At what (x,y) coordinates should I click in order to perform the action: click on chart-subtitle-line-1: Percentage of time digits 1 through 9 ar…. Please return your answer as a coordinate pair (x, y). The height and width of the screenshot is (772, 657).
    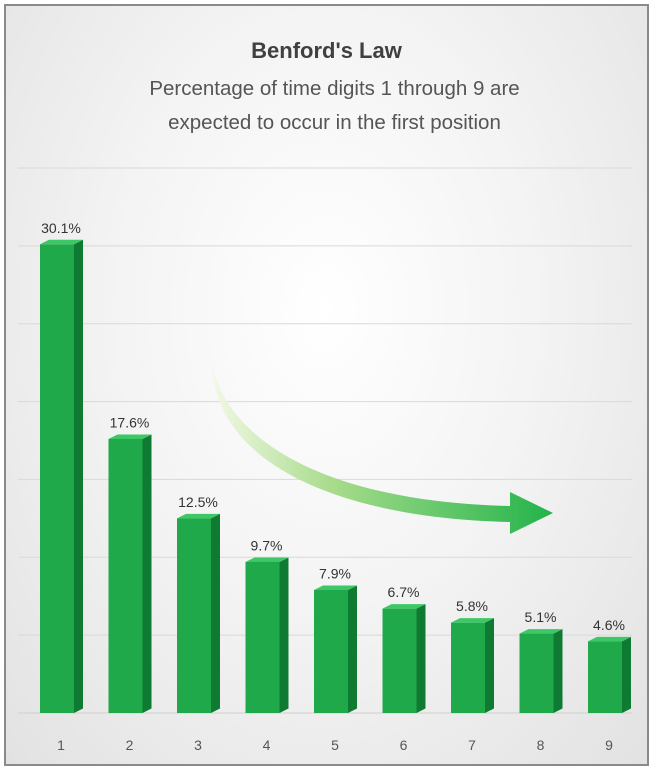
    Looking at the image, I should click on (334, 88).